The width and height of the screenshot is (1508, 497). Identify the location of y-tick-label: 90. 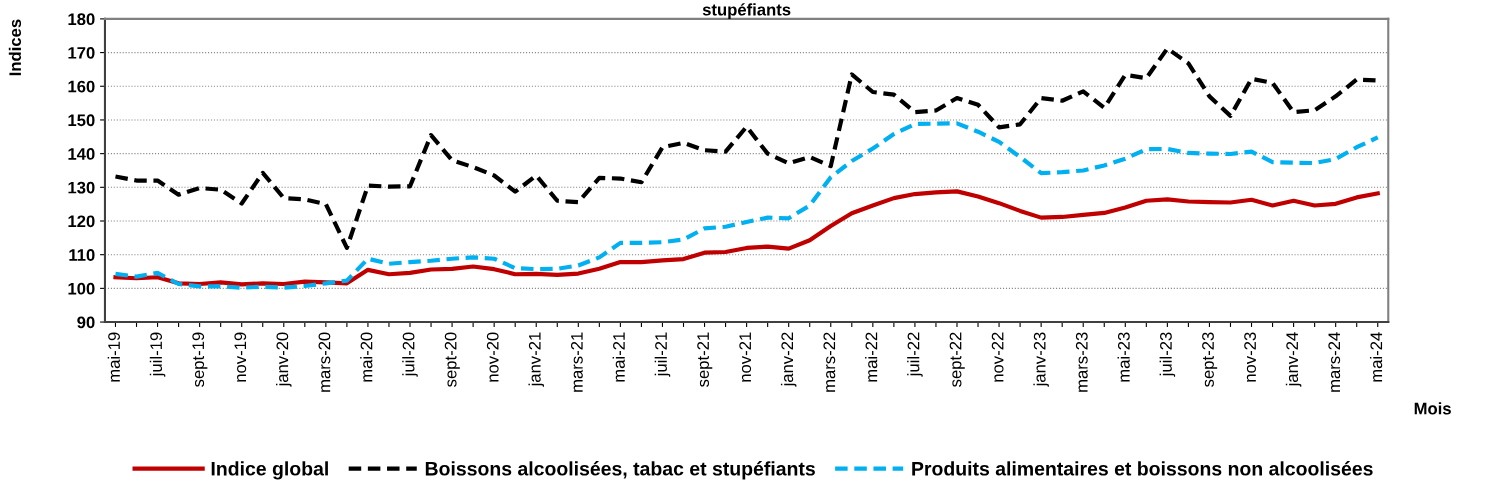
(86, 322).